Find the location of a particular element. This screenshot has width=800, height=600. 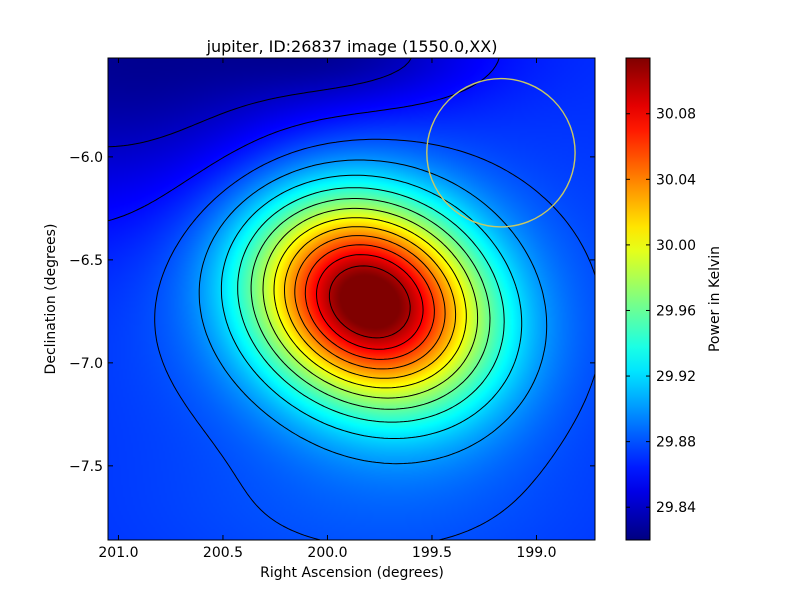

colorbar-tick-label: 30.04 is located at coordinates (676, 180).